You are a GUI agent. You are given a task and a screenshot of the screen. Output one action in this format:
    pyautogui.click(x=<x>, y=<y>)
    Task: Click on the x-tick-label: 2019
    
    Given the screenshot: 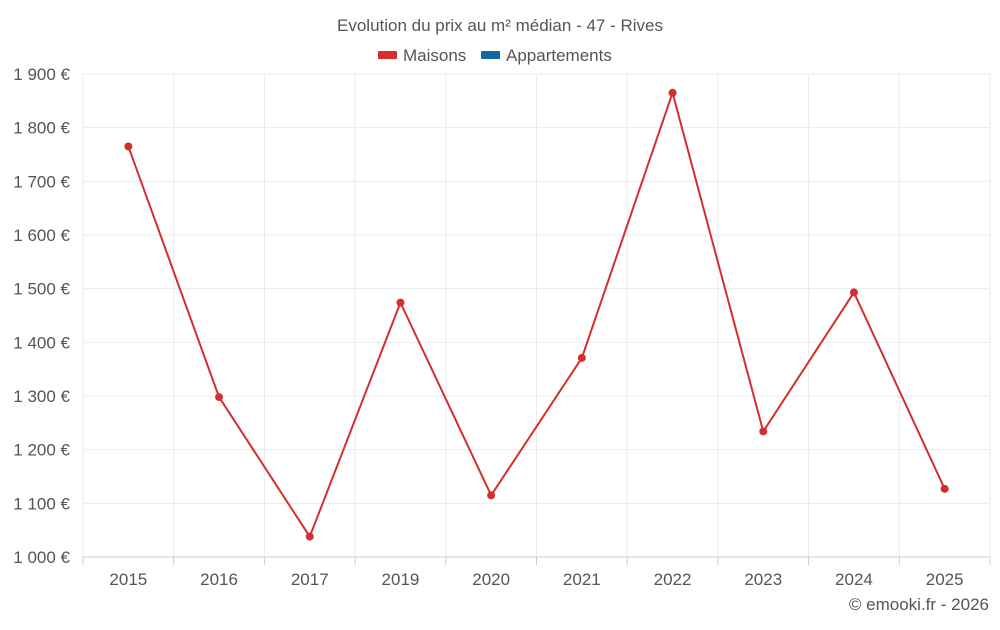 What is the action you would take?
    pyautogui.click(x=401, y=579)
    